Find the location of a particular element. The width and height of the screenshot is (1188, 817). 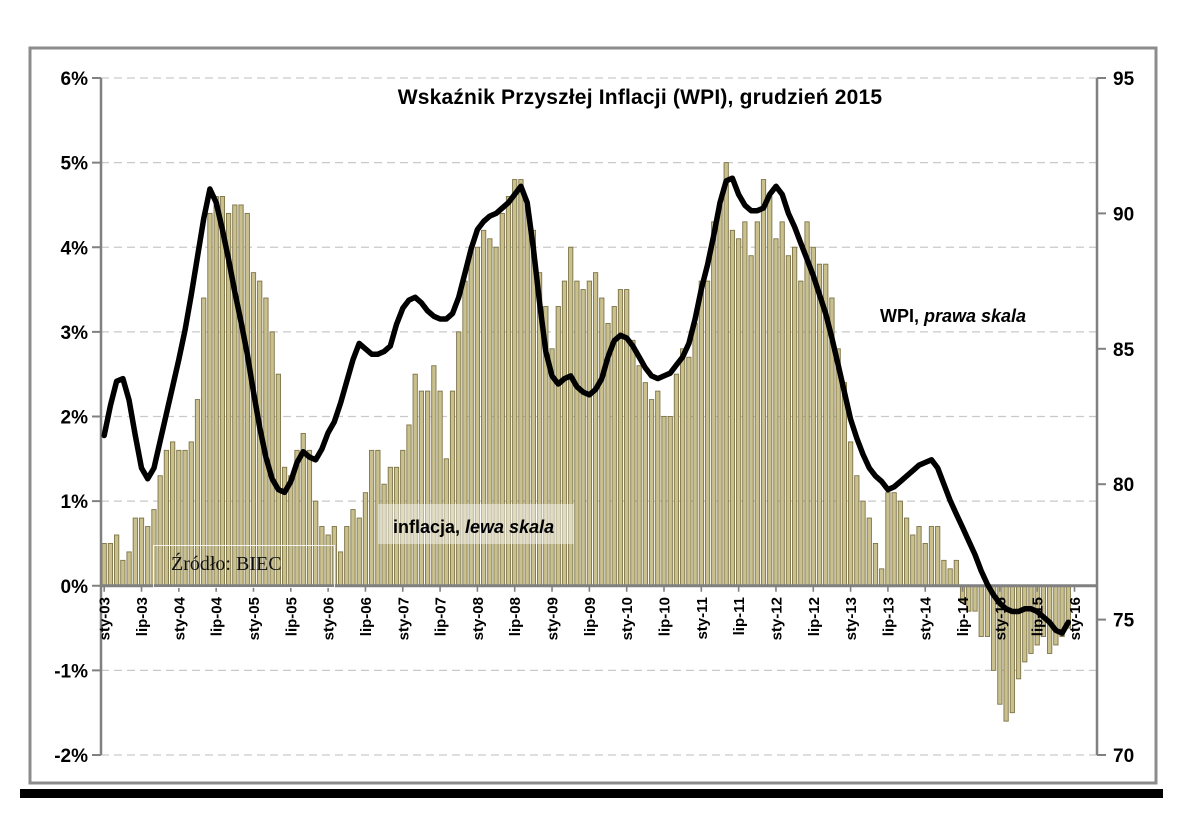

left-axis-tick-label: 2% is located at coordinates (75, 418).